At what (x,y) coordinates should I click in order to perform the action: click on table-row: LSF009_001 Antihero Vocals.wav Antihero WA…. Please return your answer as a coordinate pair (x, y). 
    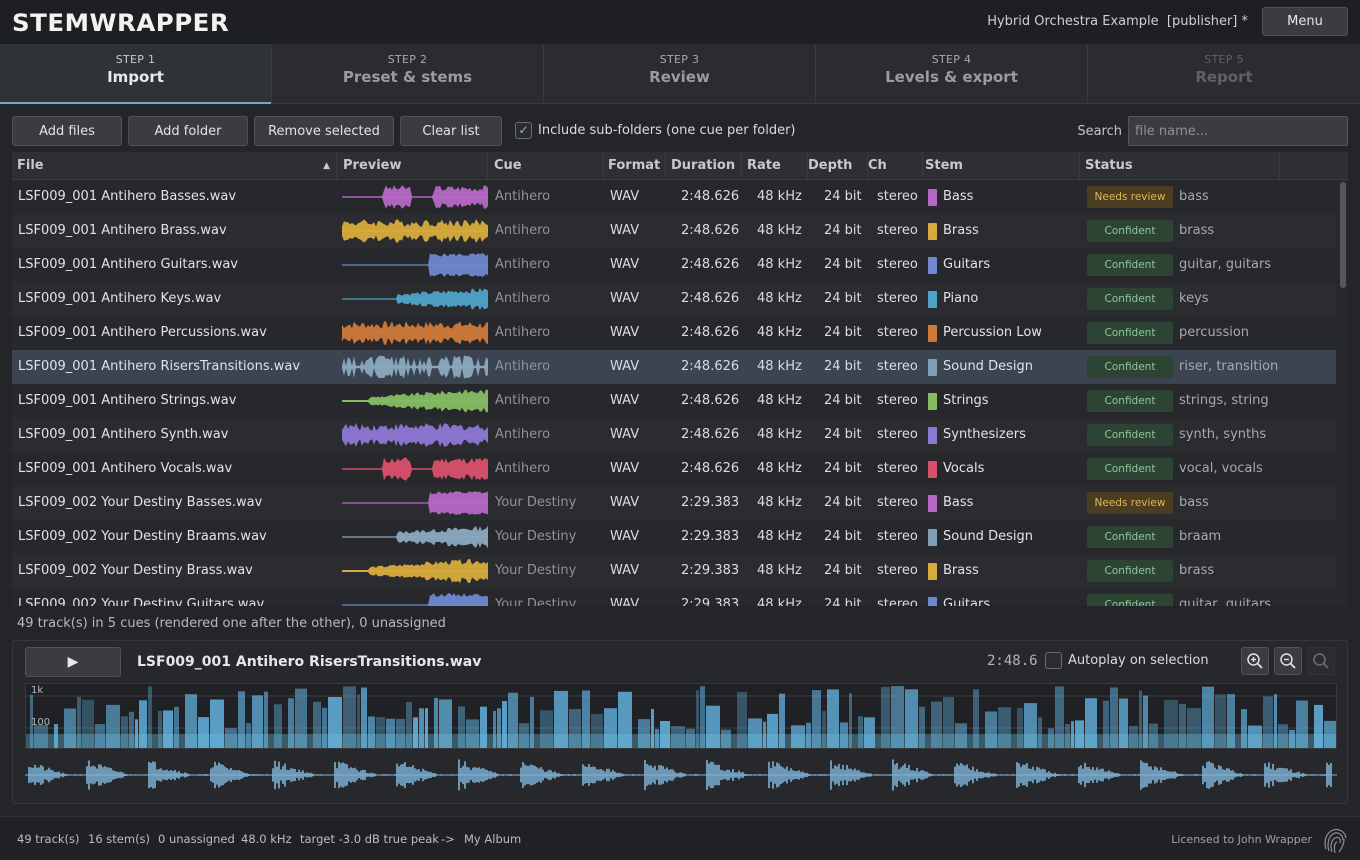
    Looking at the image, I should click on (674, 469).